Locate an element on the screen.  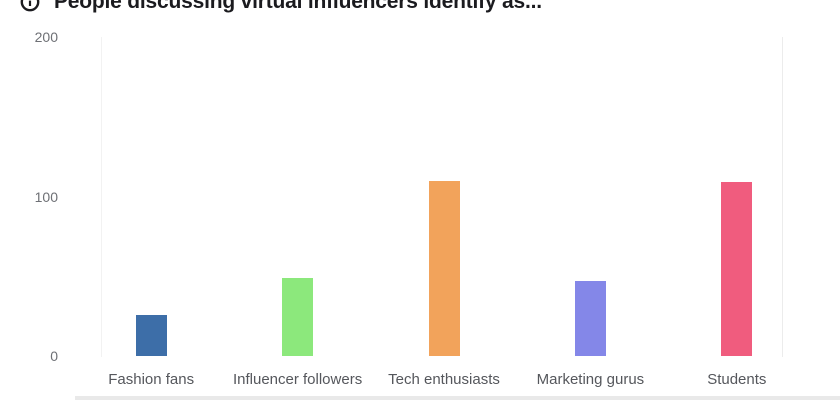
bar-fashion-fans is located at coordinates (151, 335).